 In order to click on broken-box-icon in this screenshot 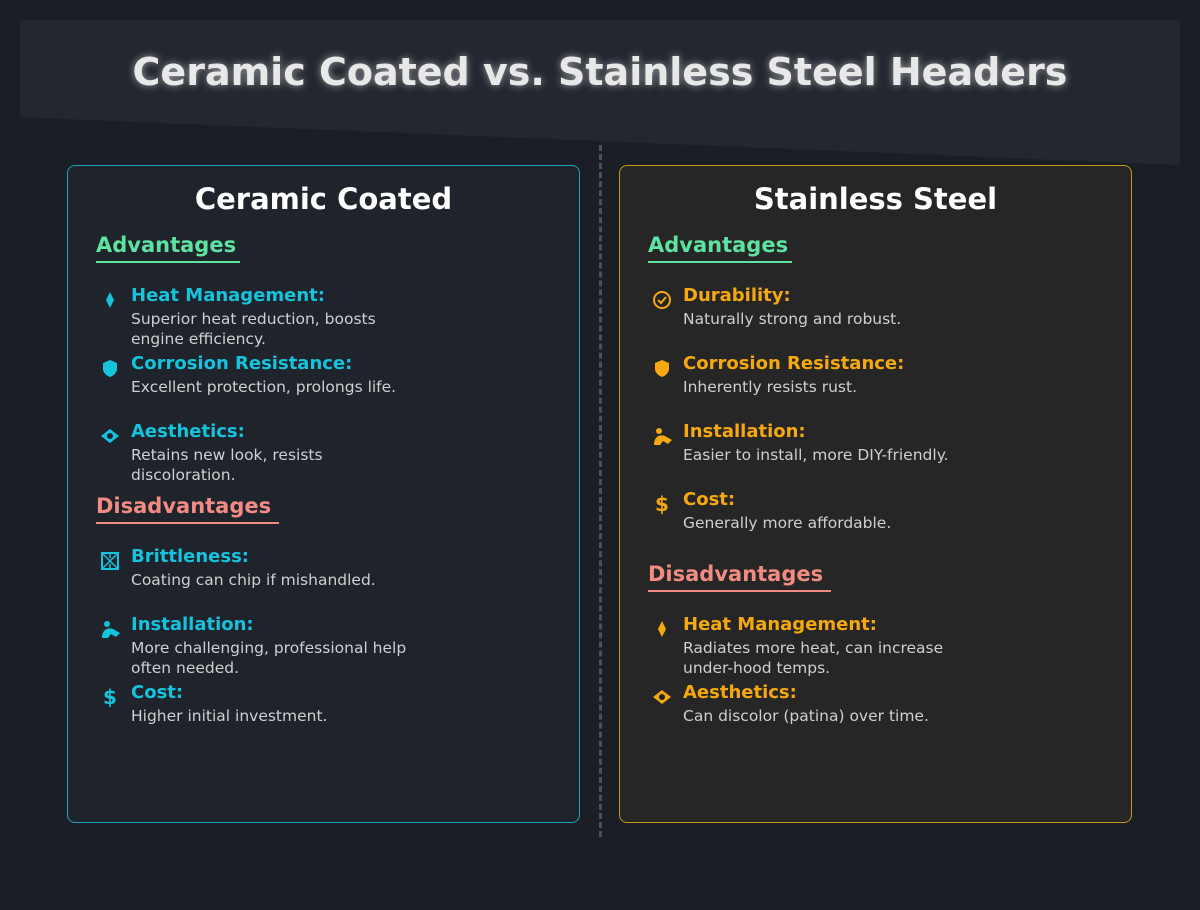, I will do `click(110, 561)`.